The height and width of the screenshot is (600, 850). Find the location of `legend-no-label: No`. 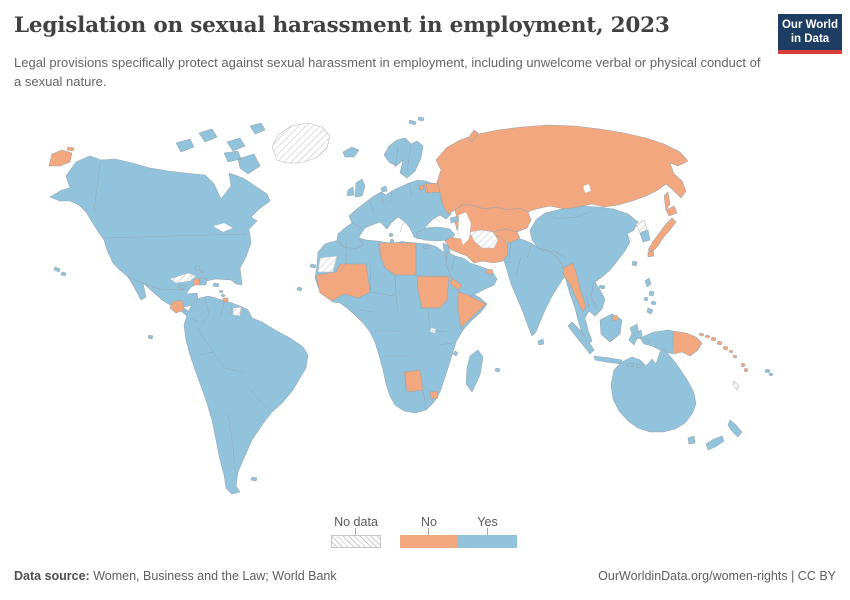

legend-no-label: No is located at coordinates (429, 522).